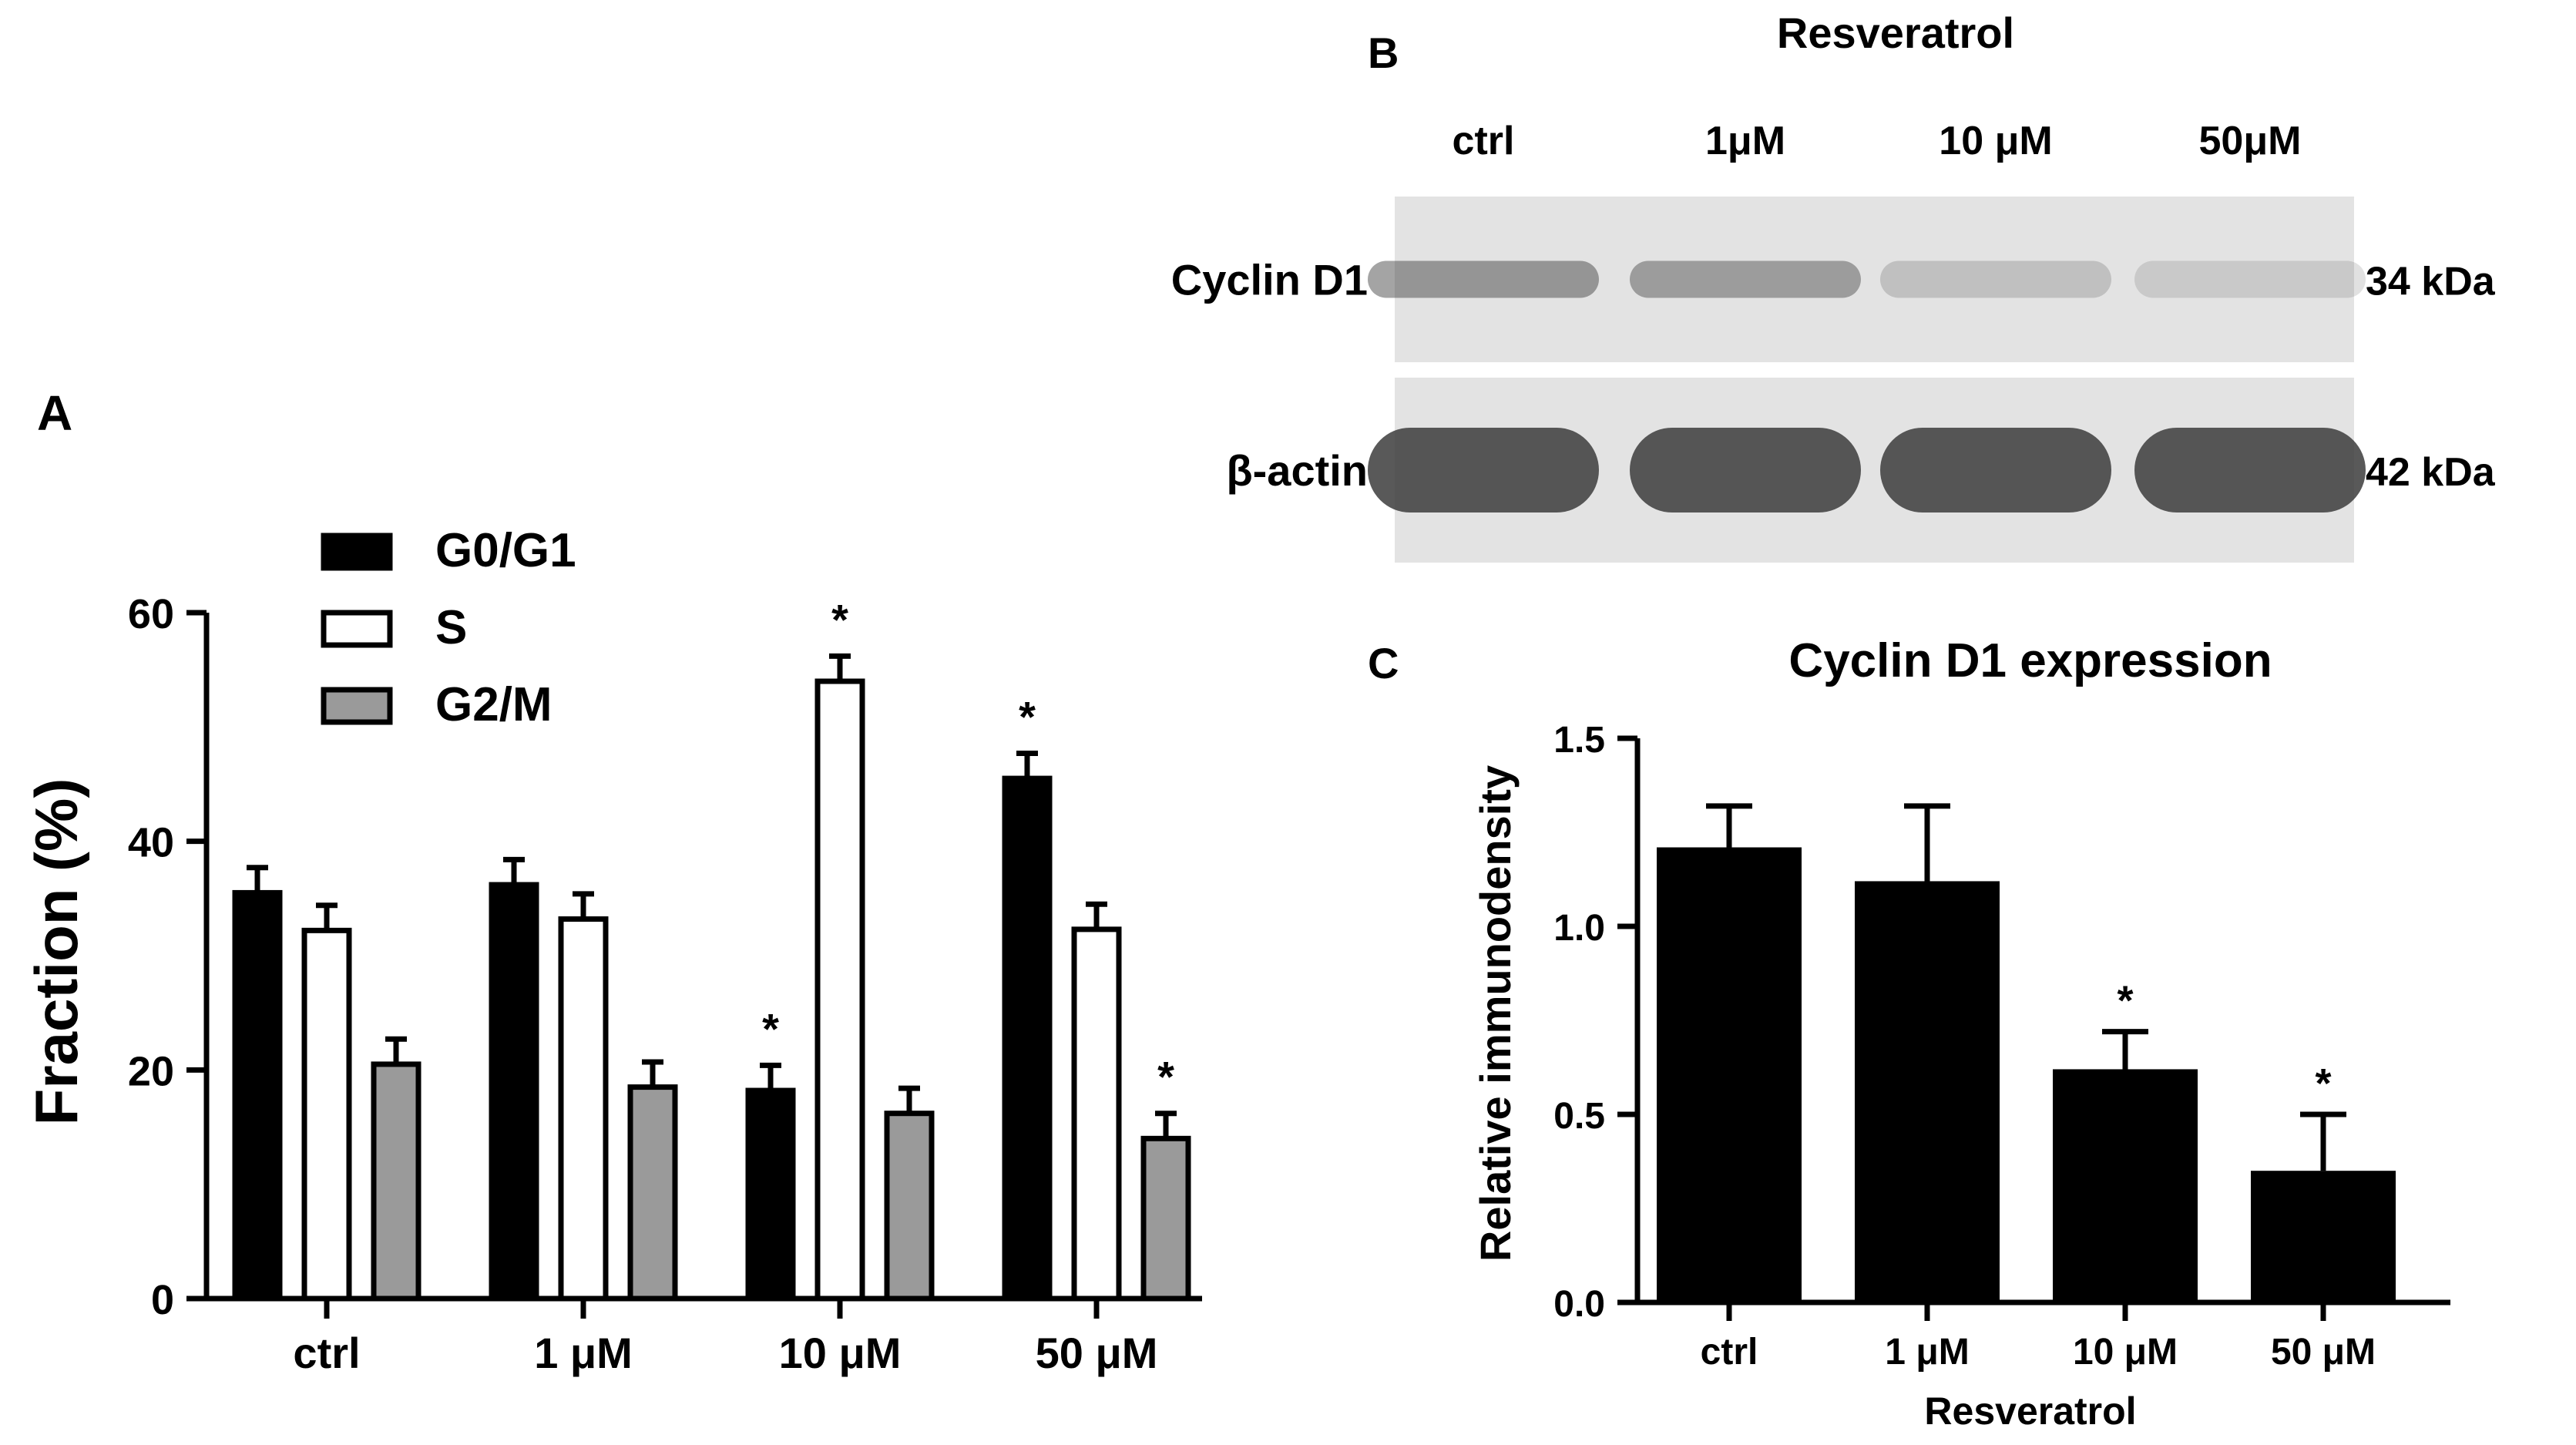  I want to click on legend-label: G2/M, so click(493, 704).